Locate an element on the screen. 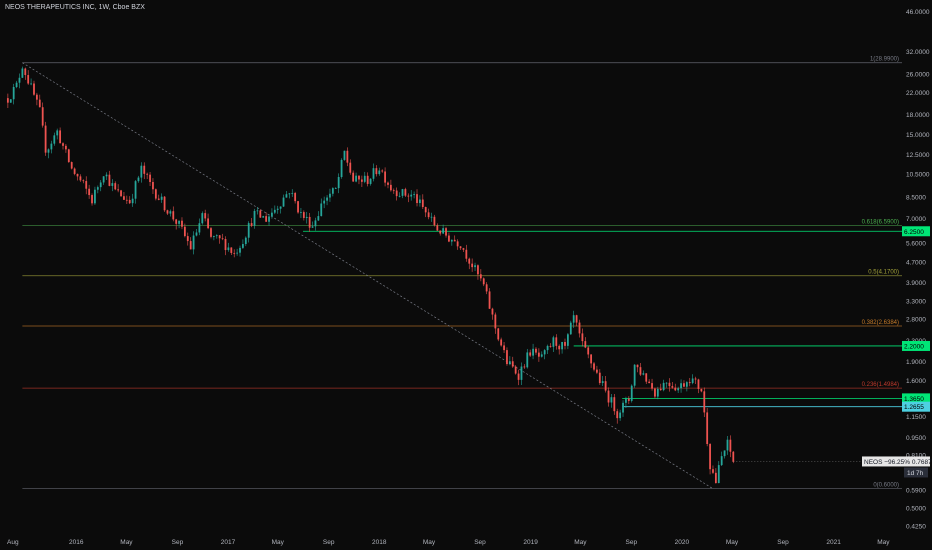  y-axis-tick-label: 0.5900 is located at coordinates (916, 491).